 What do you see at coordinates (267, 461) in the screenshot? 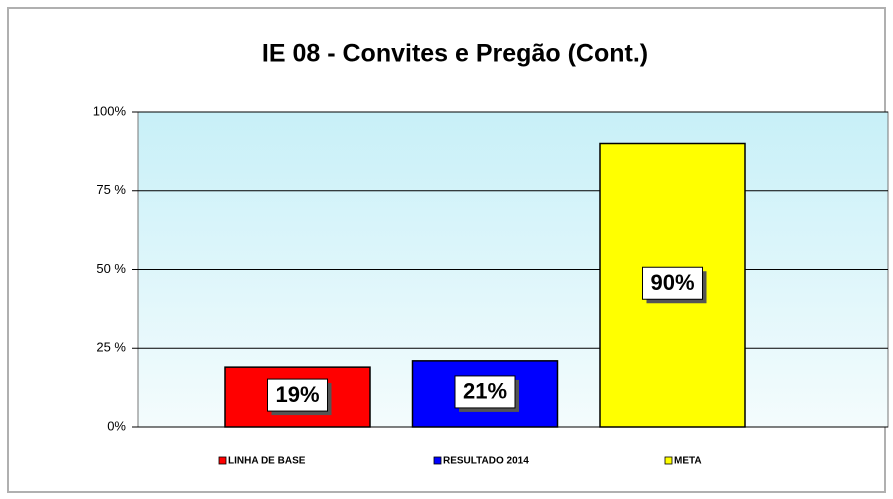
I see `legend-label: LINHA DE BASE` at bounding box center [267, 461].